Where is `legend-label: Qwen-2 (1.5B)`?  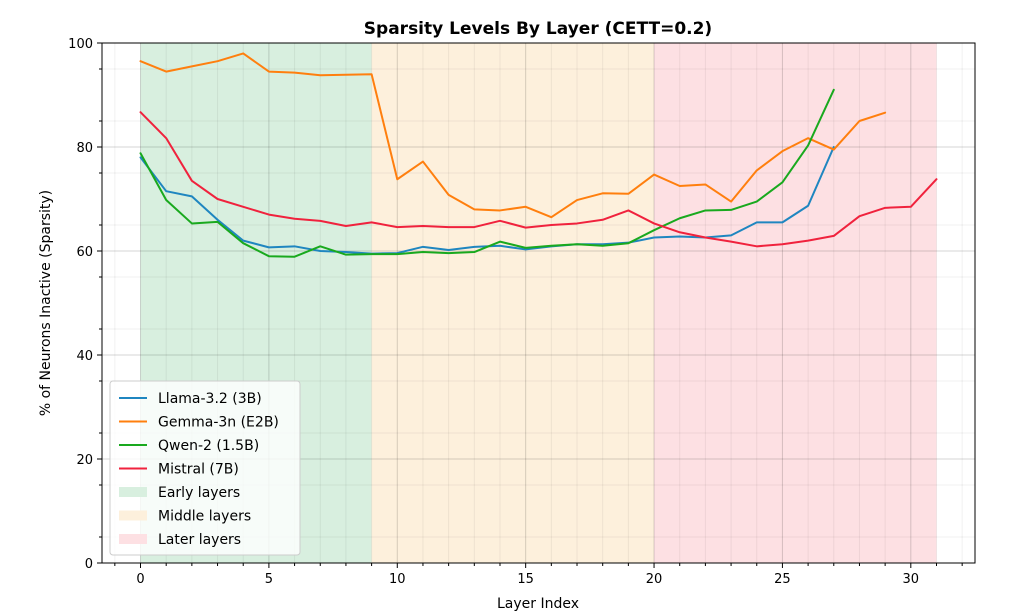
legend-label: Qwen-2 (1.5B) is located at coordinates (208, 446).